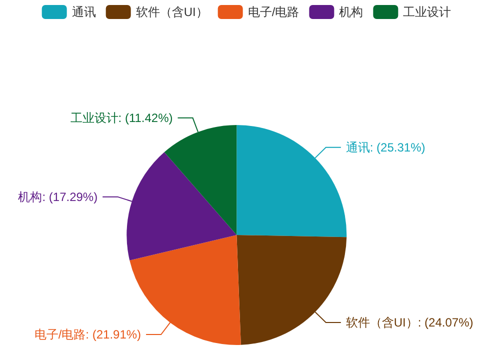 Image resolution: width=493 pixels, height=356 pixels. I want to click on legend-label: 机构, so click(351, 12).